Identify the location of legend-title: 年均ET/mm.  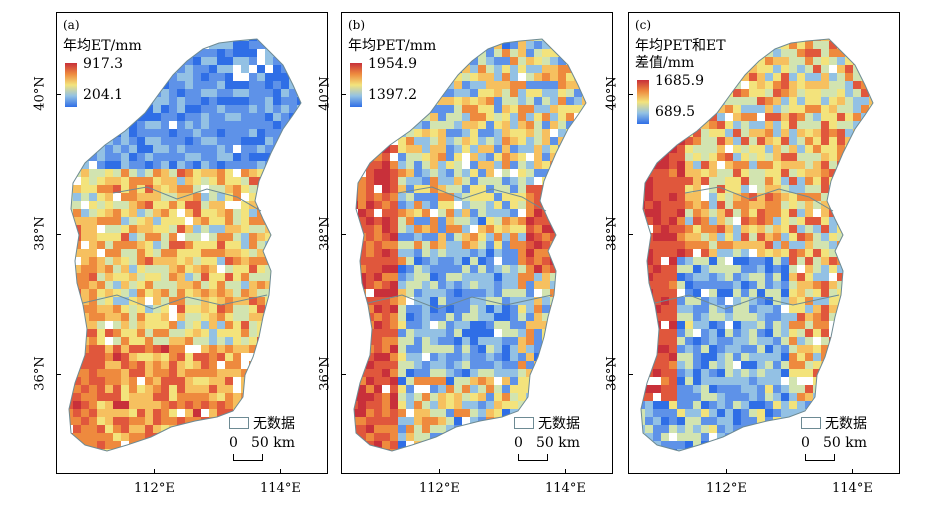
(102, 46).